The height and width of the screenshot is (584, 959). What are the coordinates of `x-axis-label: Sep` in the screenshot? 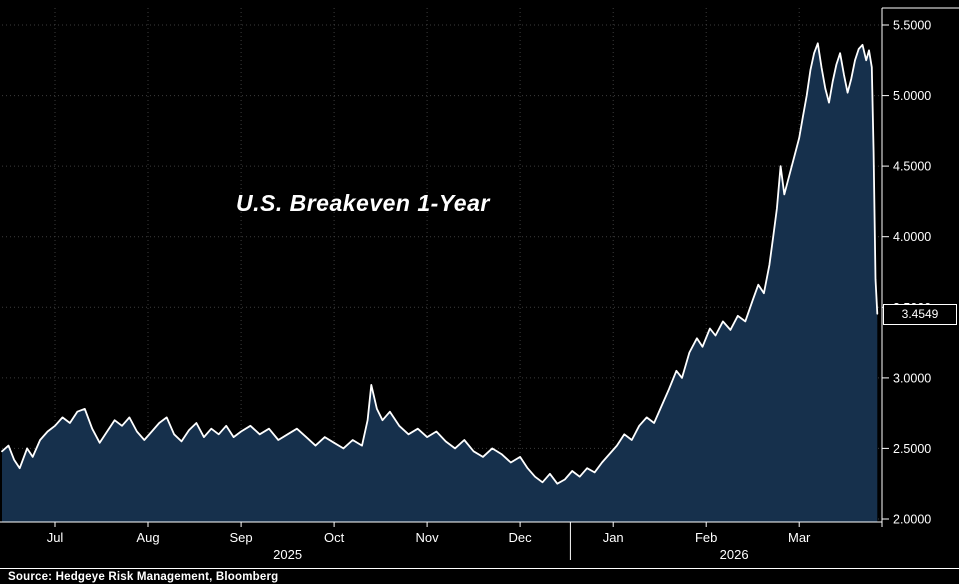 It's located at (241, 537).